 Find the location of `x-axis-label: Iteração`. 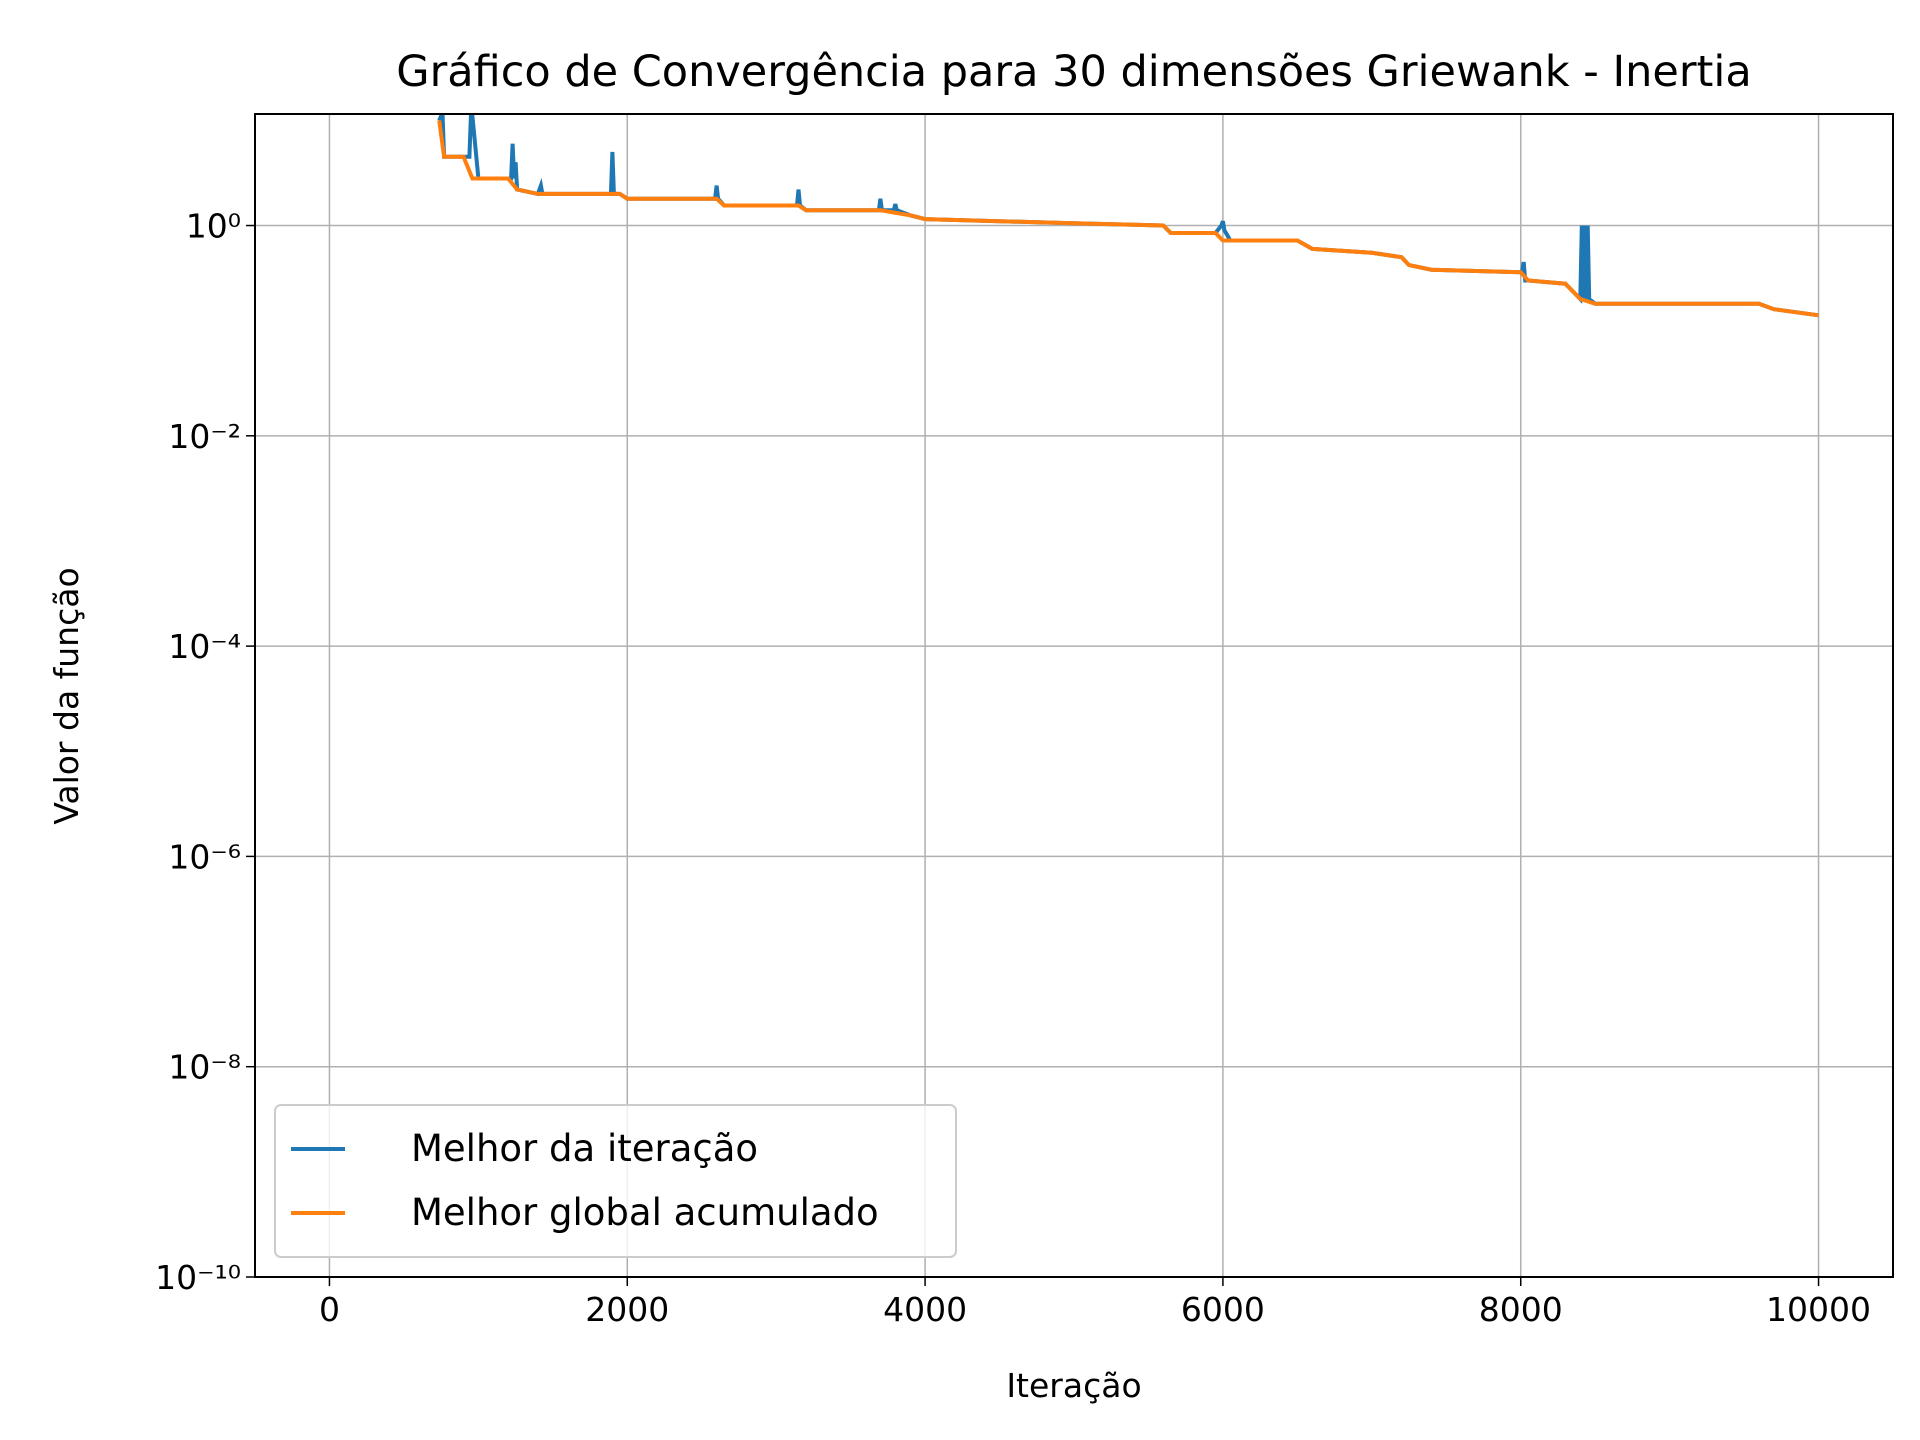

x-axis-label: Iteração is located at coordinates (1073, 1385).